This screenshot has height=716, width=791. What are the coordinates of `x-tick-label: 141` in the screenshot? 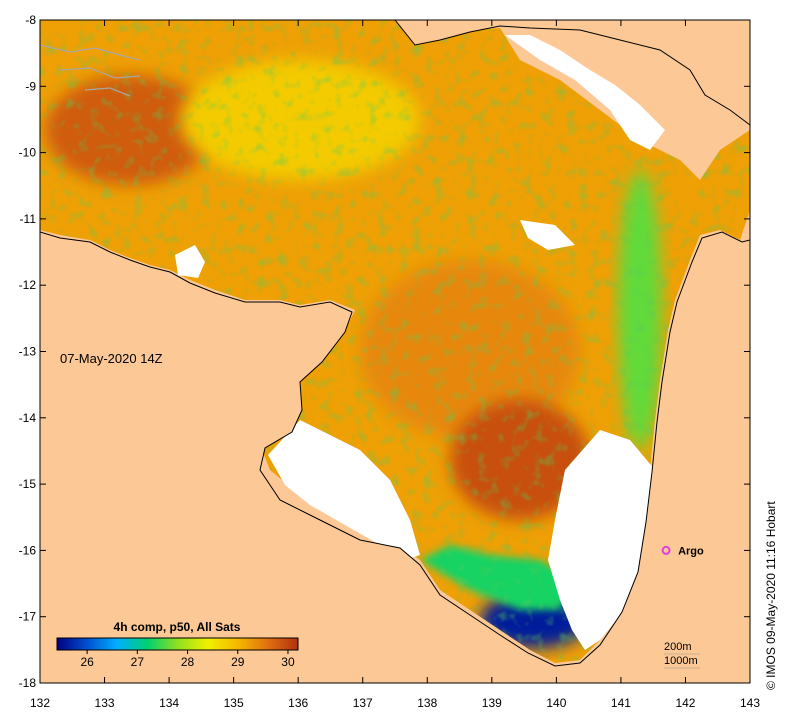 It's located at (621, 703).